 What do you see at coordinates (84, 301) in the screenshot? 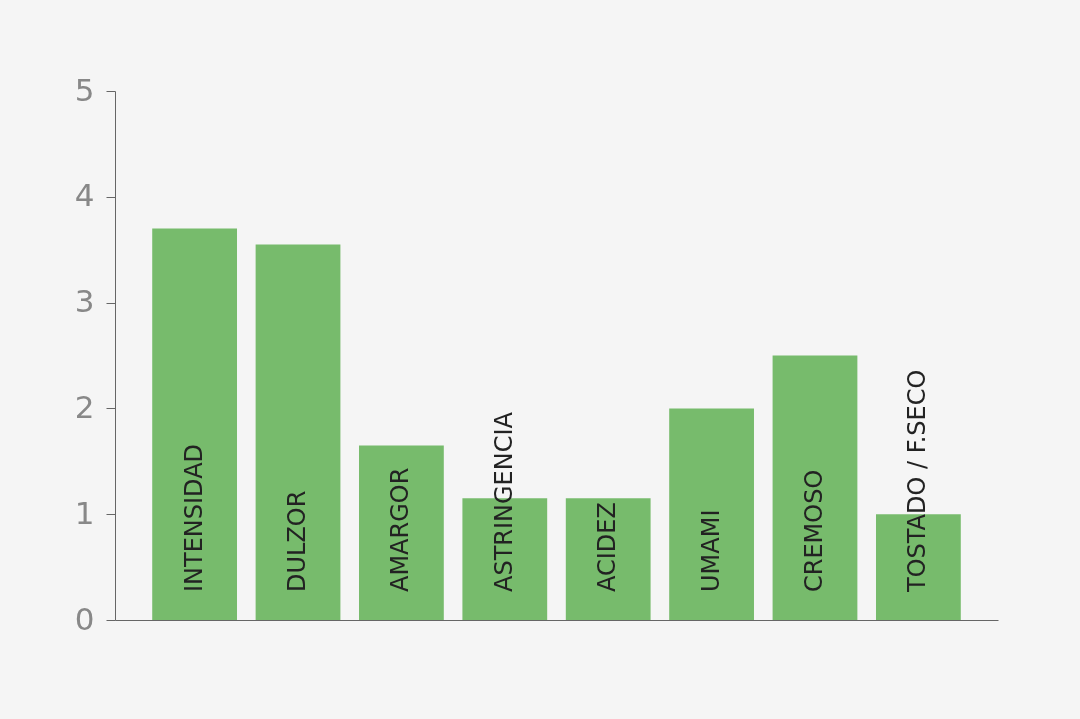
I see `y-tick-label: 3` at bounding box center [84, 301].